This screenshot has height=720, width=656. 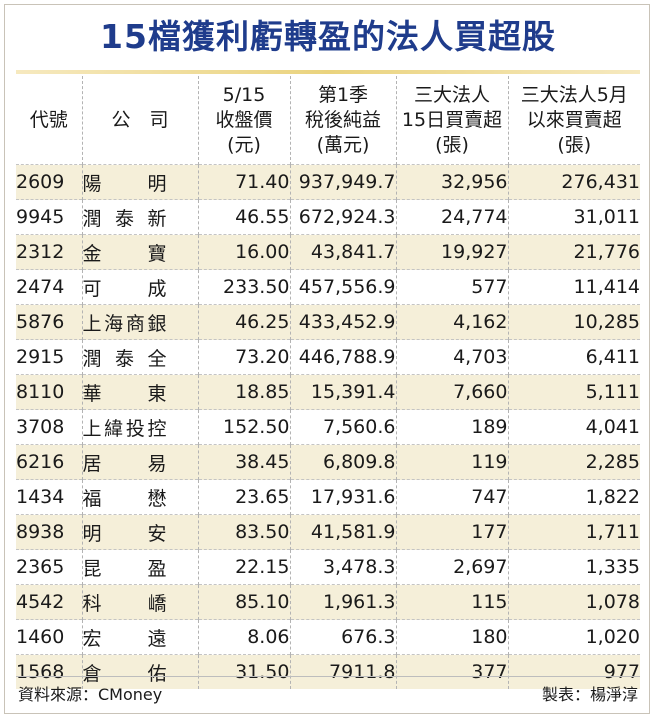 What do you see at coordinates (573, 287) in the screenshot?
I see `cell-month-net: 11,414` at bounding box center [573, 287].